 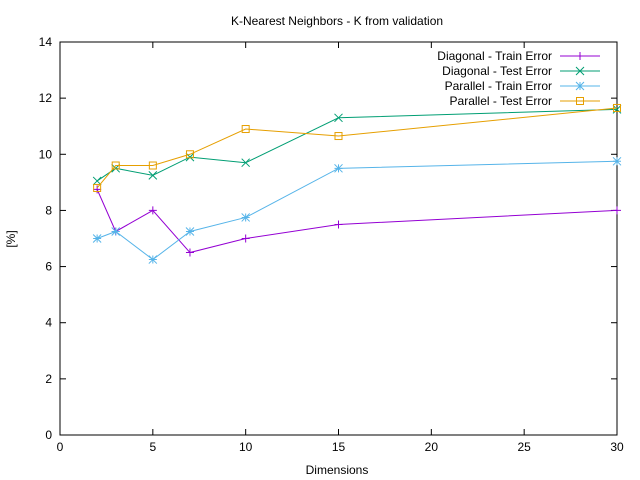 I want to click on y-tick-label: 10, so click(x=46, y=154).